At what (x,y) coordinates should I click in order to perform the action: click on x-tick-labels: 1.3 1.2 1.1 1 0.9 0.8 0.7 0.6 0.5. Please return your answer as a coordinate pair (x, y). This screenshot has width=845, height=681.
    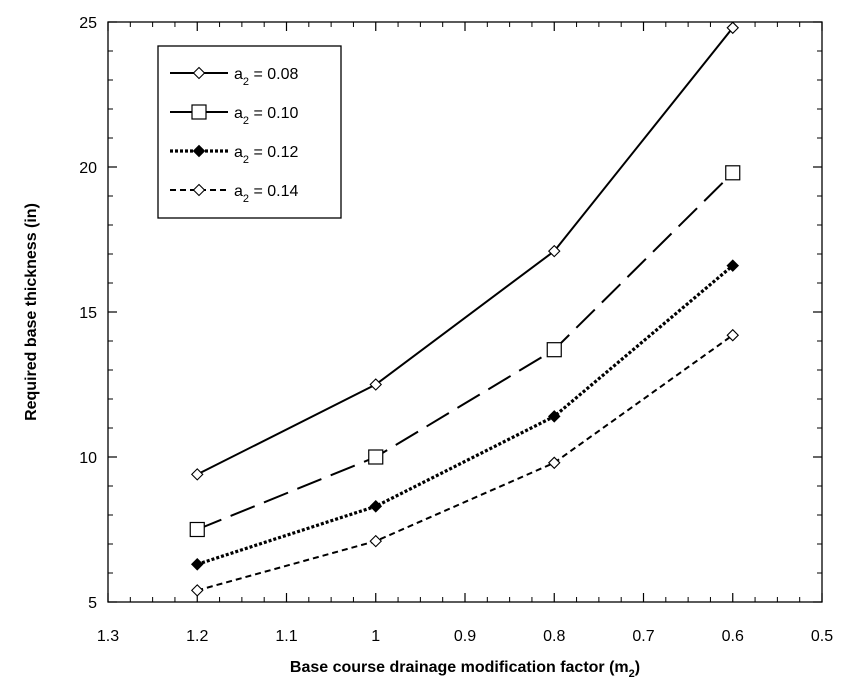
    Looking at the image, I should click on (465, 636).